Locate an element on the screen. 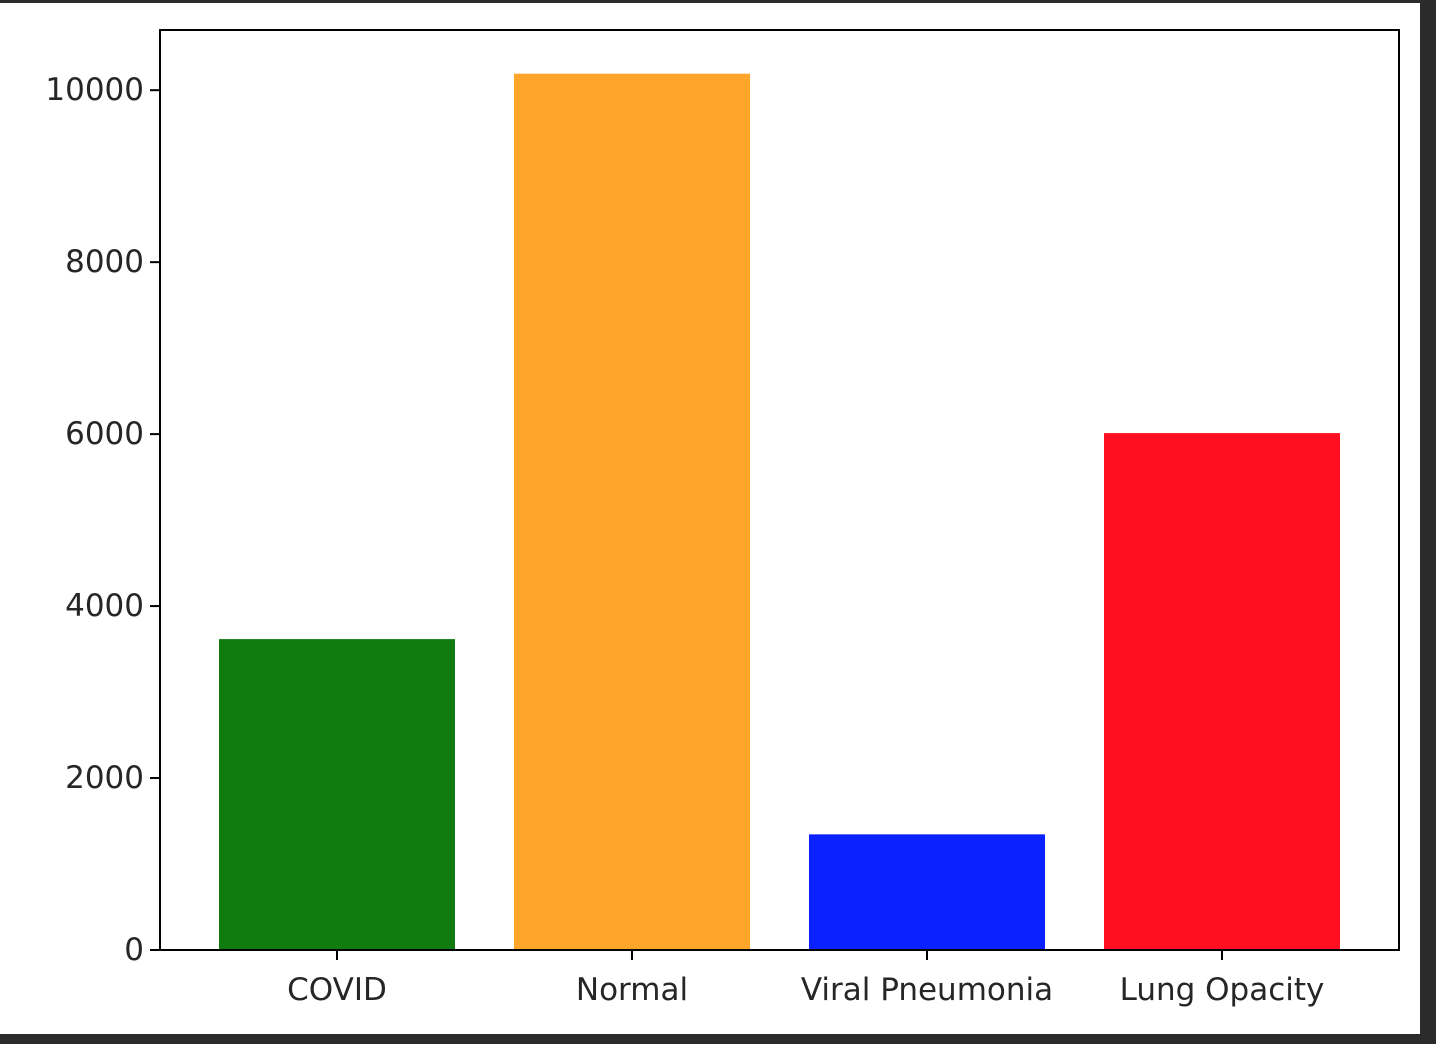  y-tick-label: 6000 is located at coordinates (104, 434).